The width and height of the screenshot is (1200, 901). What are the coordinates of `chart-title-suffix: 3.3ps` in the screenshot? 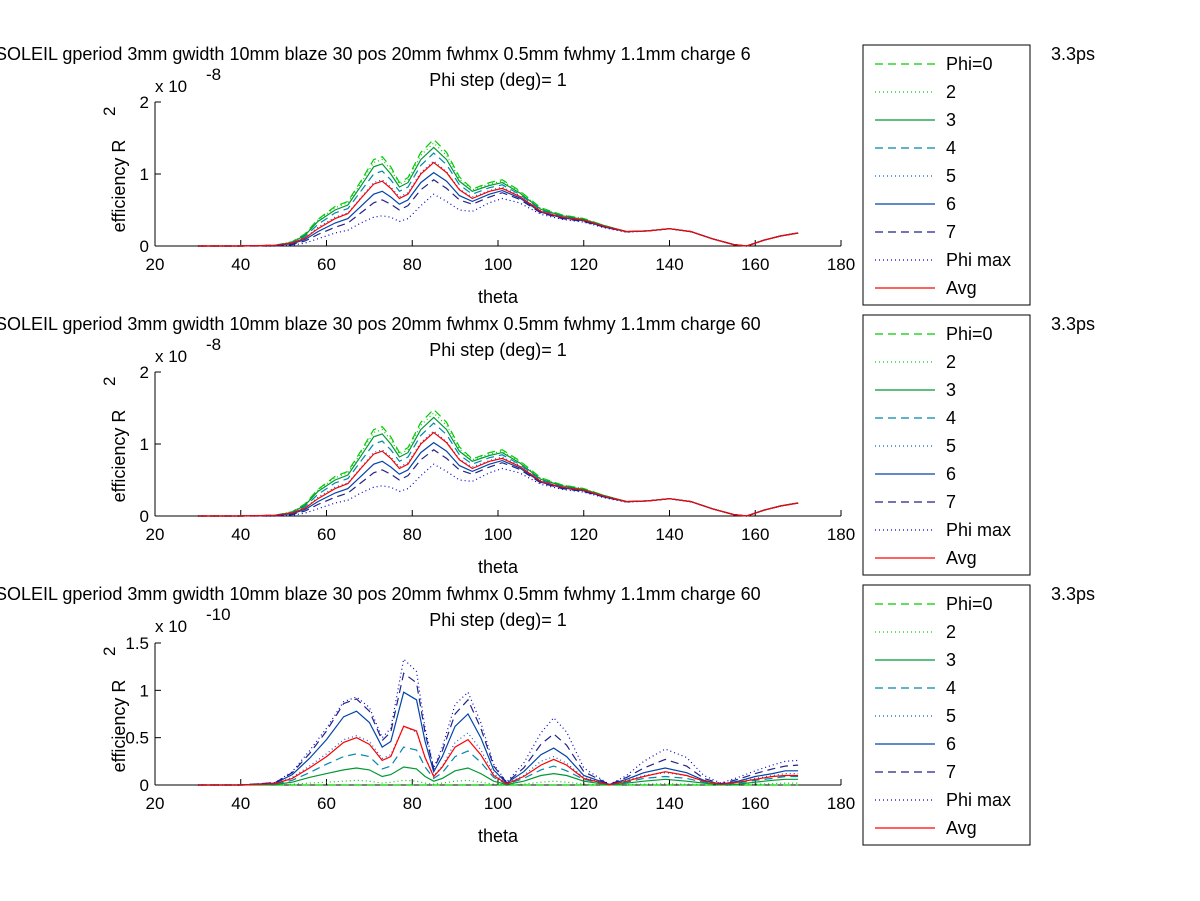 It's located at (1073, 324).